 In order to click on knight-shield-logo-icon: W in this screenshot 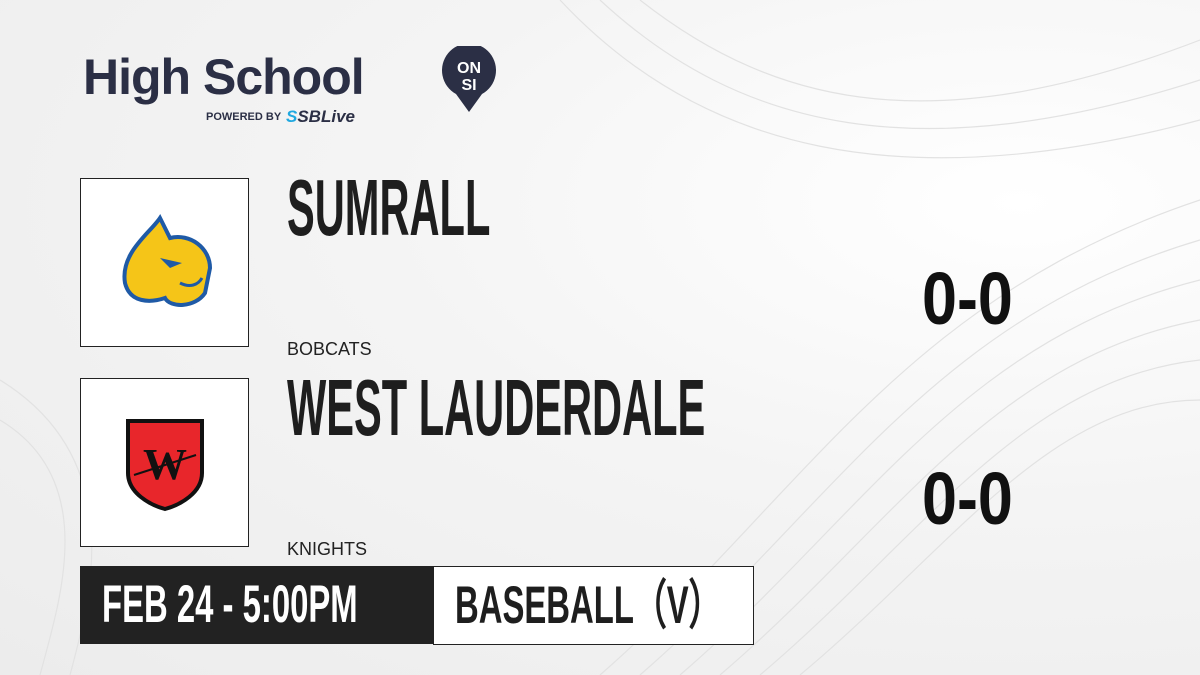, I will do `click(164, 464)`.